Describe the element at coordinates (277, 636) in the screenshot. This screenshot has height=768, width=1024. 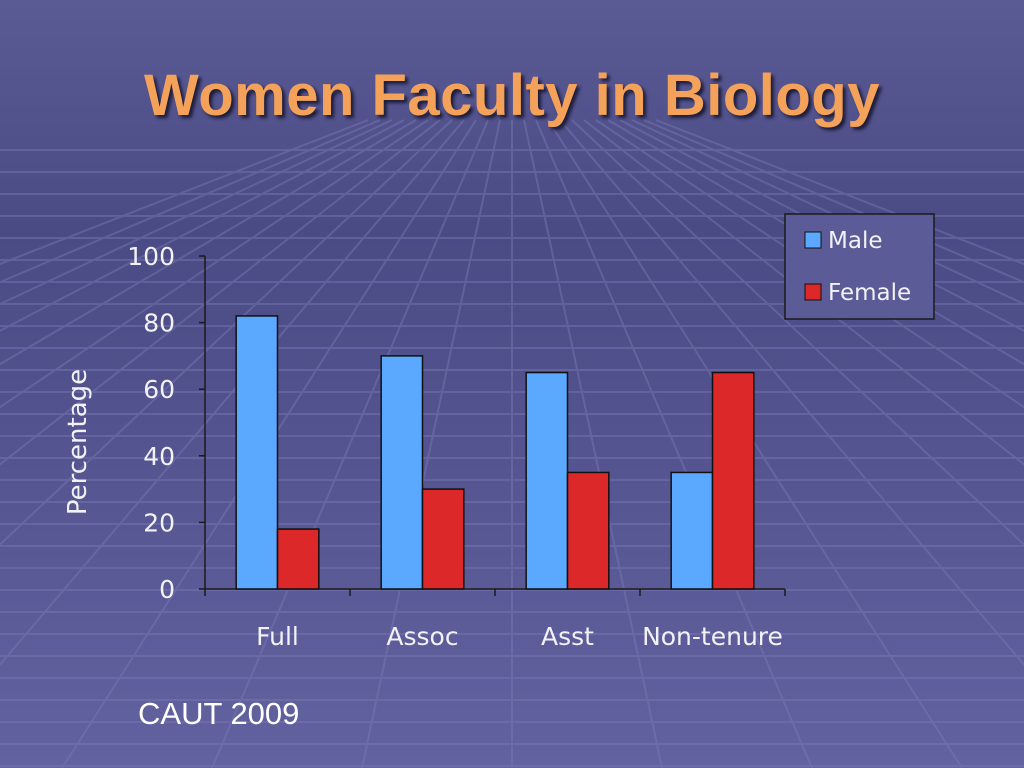
I see `x-tick-label: Full` at that location.